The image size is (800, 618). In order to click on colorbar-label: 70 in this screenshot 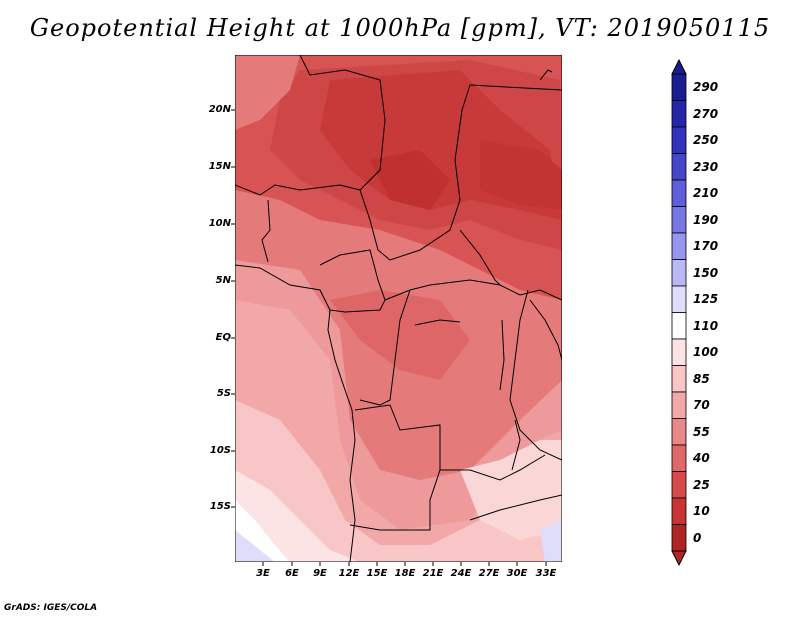, I will do `click(701, 405)`.